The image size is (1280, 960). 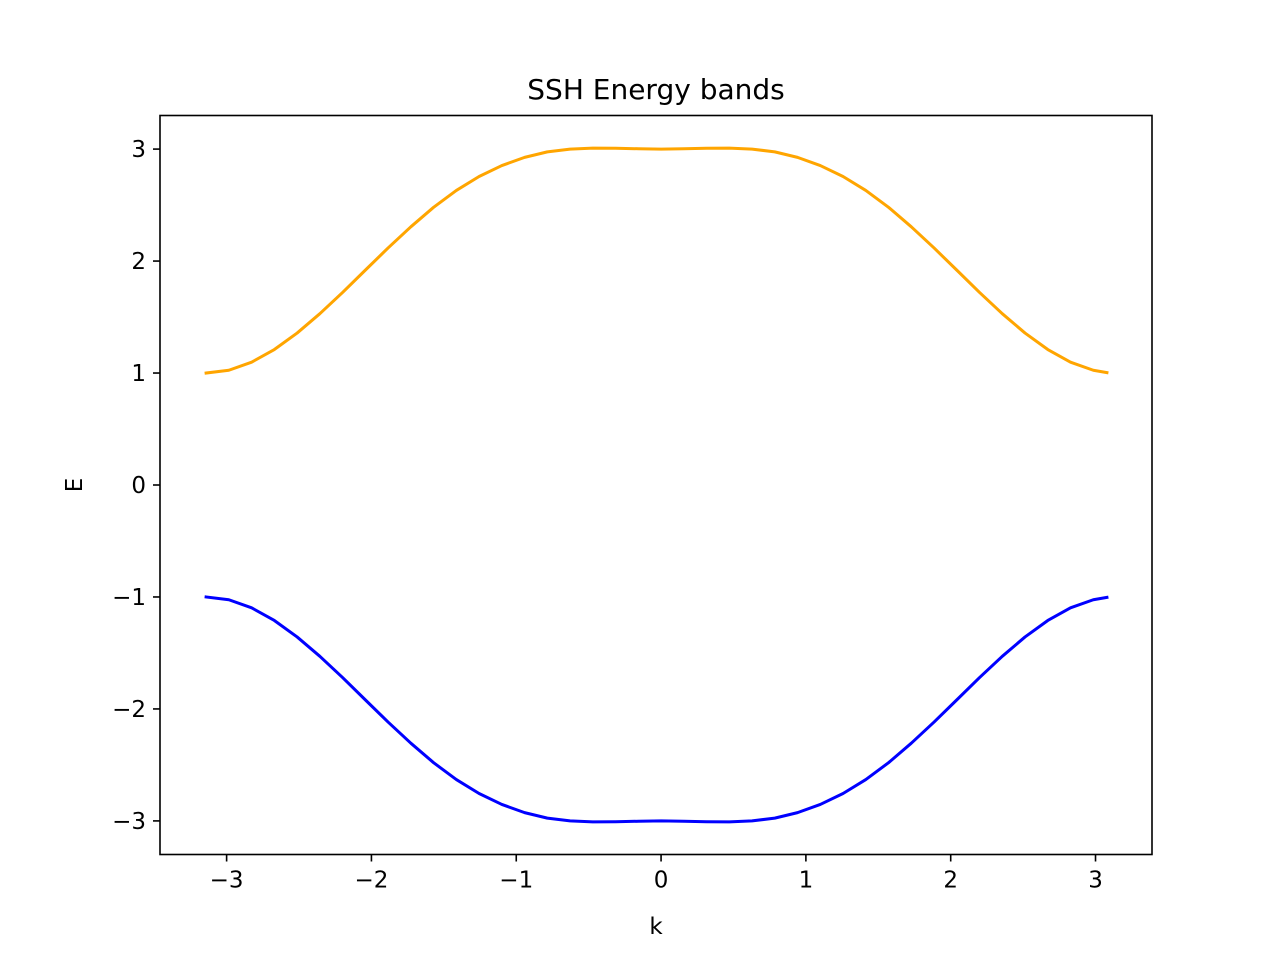 What do you see at coordinates (1095, 881) in the screenshot?
I see `x-tick-label: 3` at bounding box center [1095, 881].